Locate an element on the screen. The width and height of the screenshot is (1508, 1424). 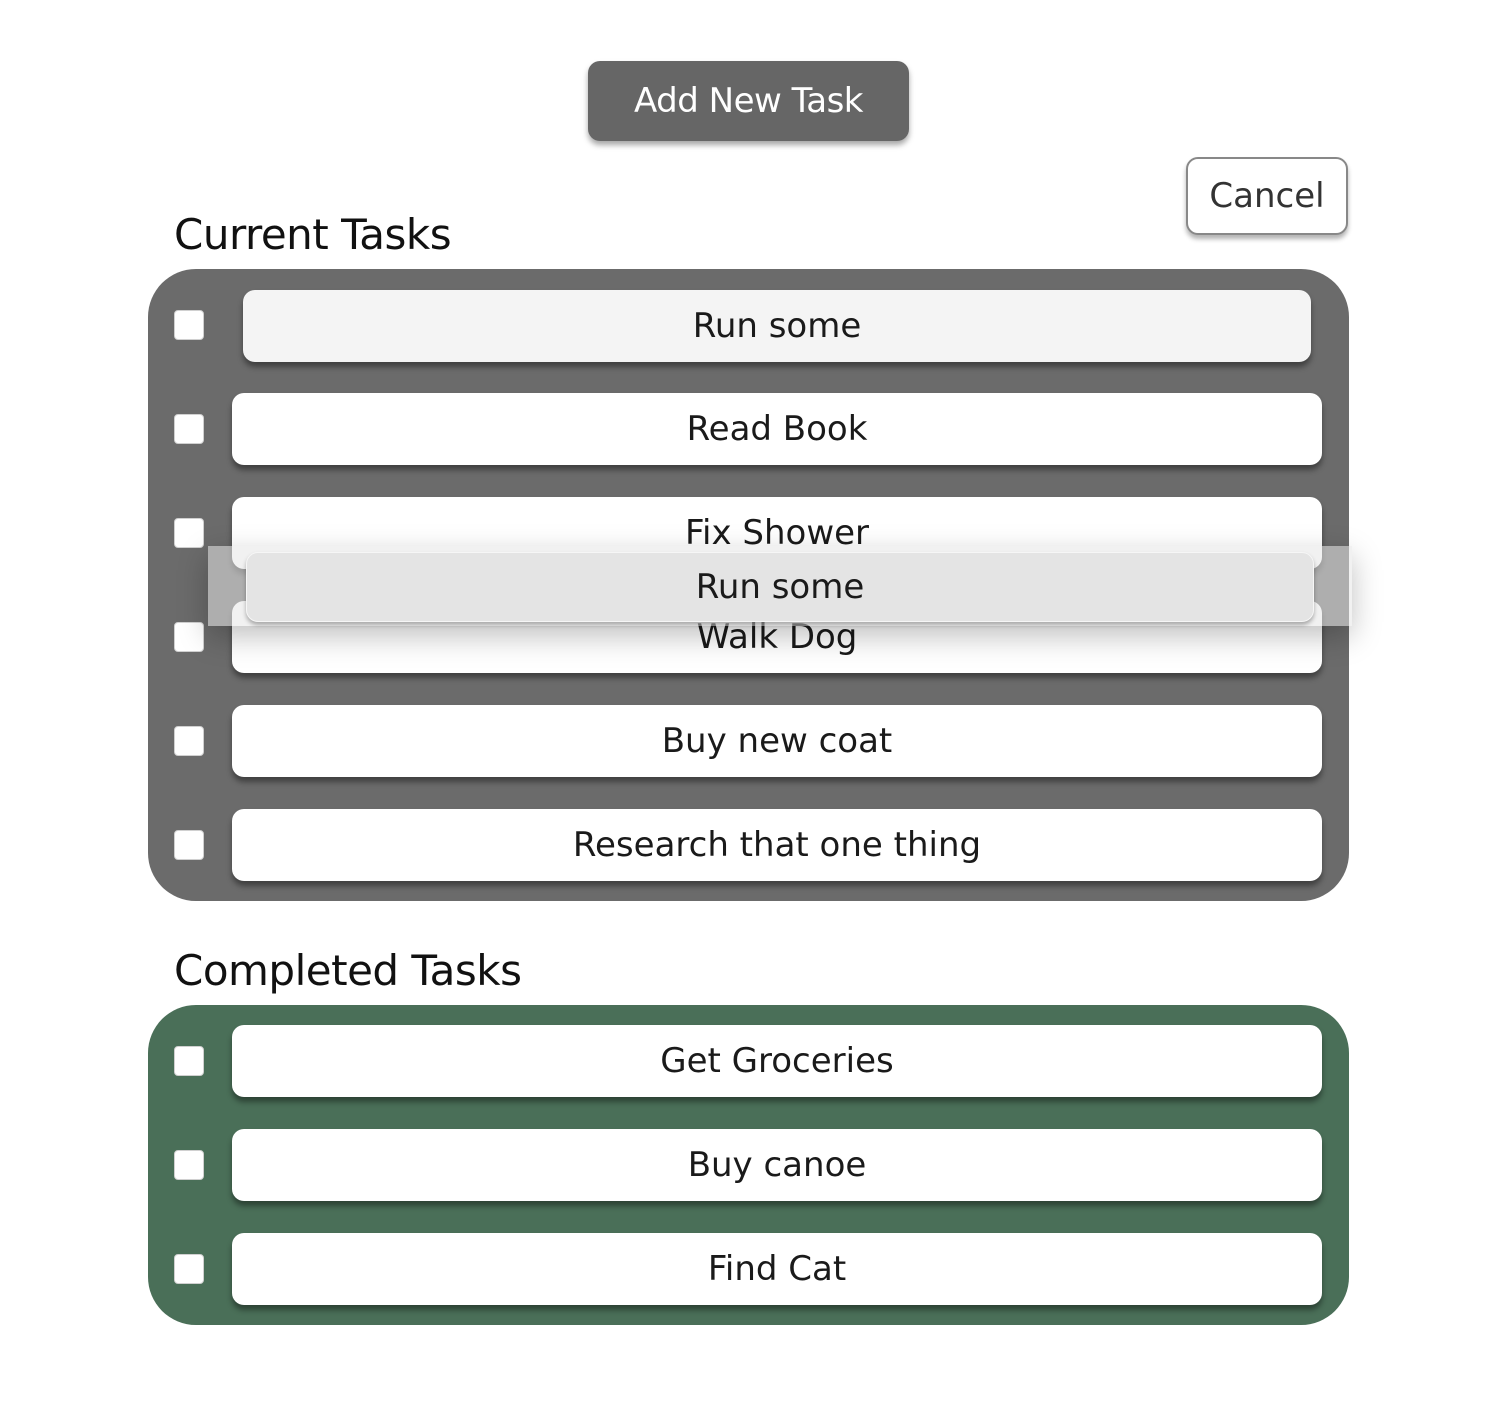
task-item: Buy new coat is located at coordinates (777, 741).